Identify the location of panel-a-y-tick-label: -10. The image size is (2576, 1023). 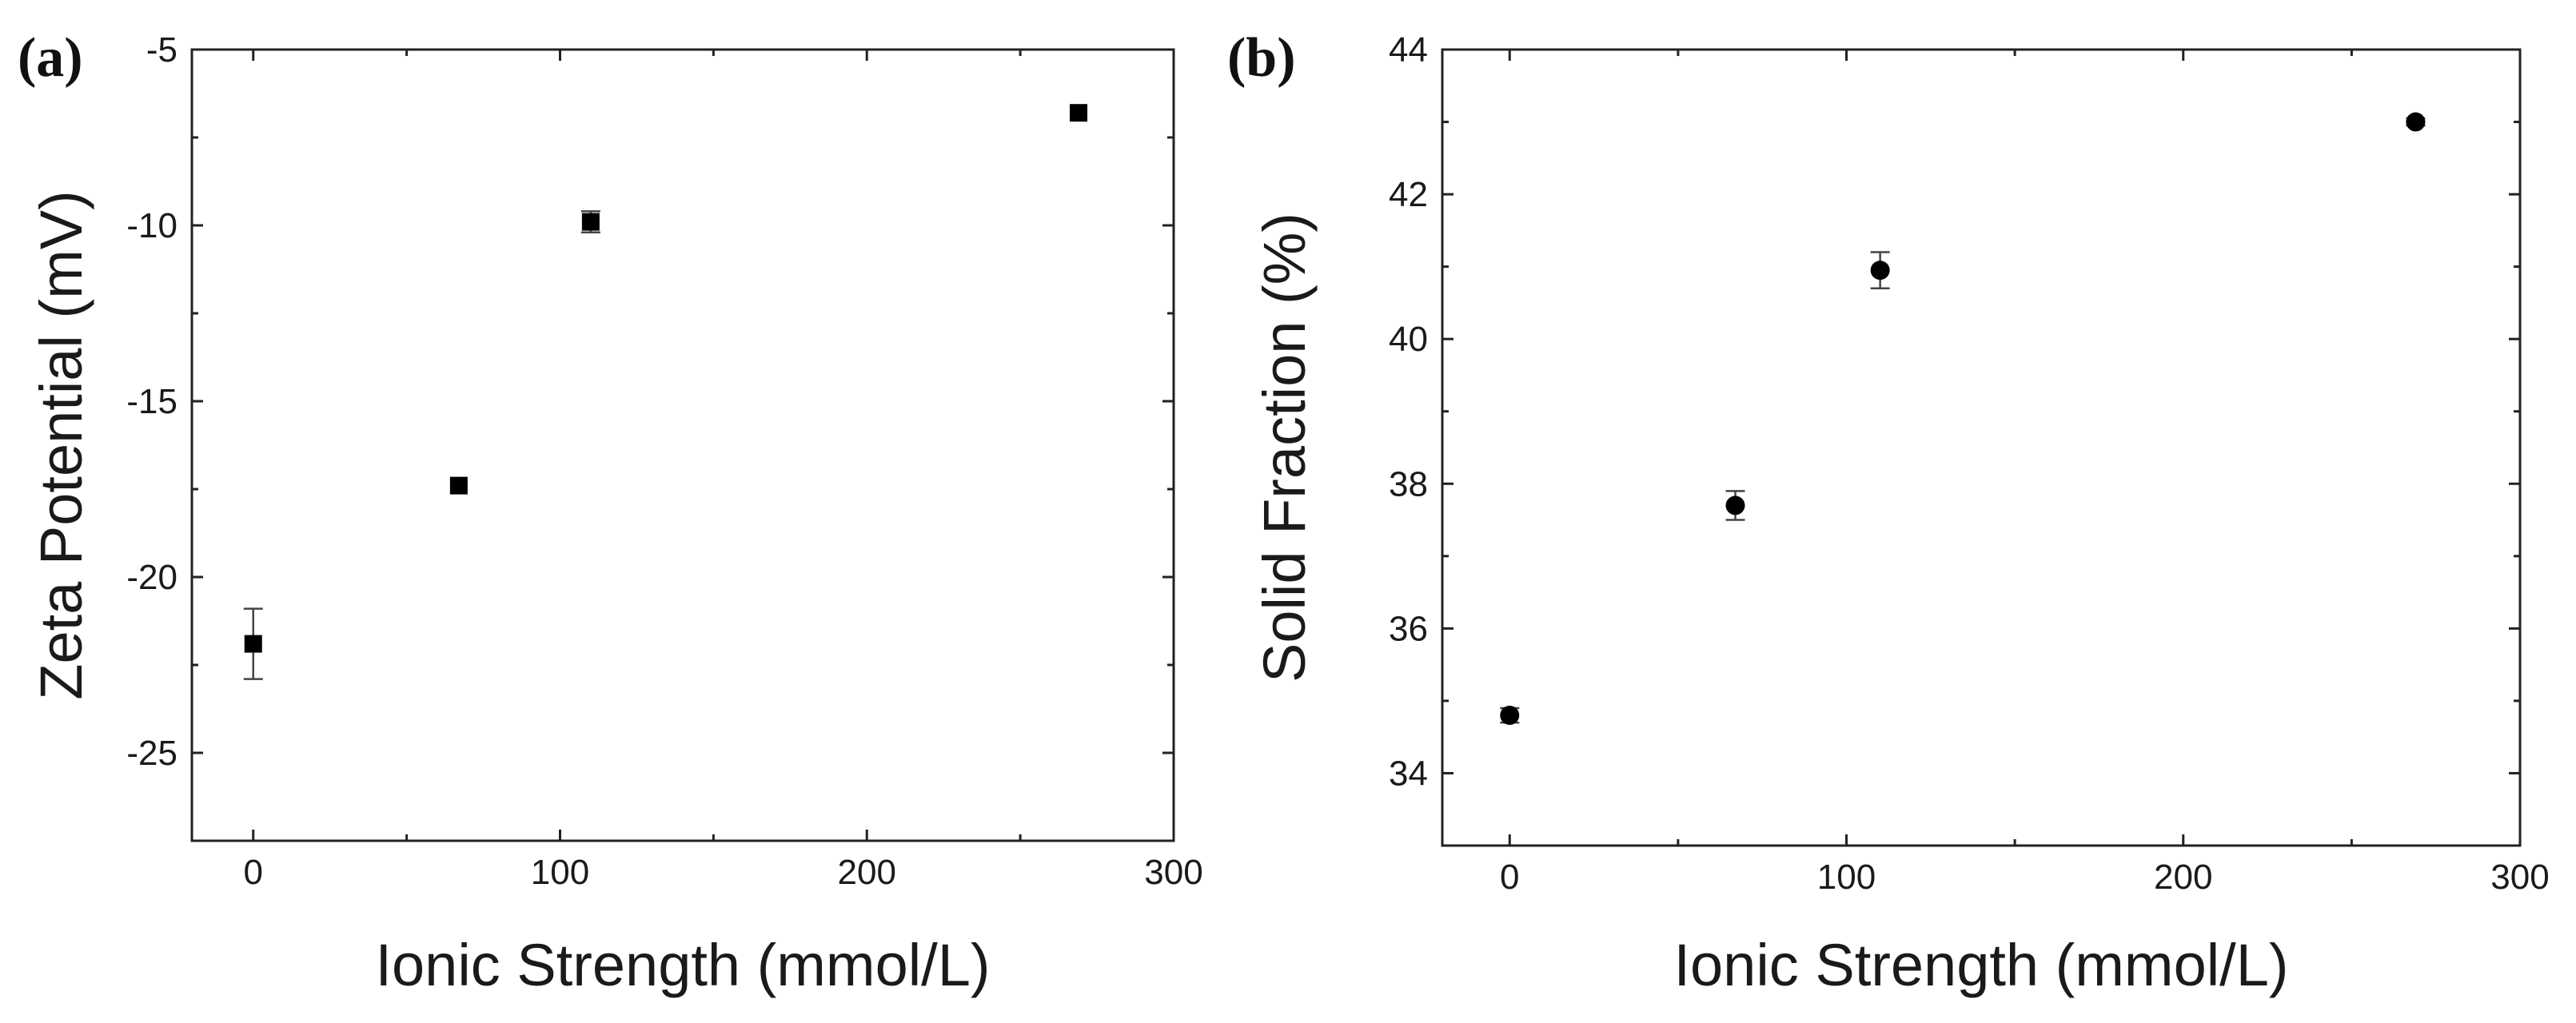
(151, 225).